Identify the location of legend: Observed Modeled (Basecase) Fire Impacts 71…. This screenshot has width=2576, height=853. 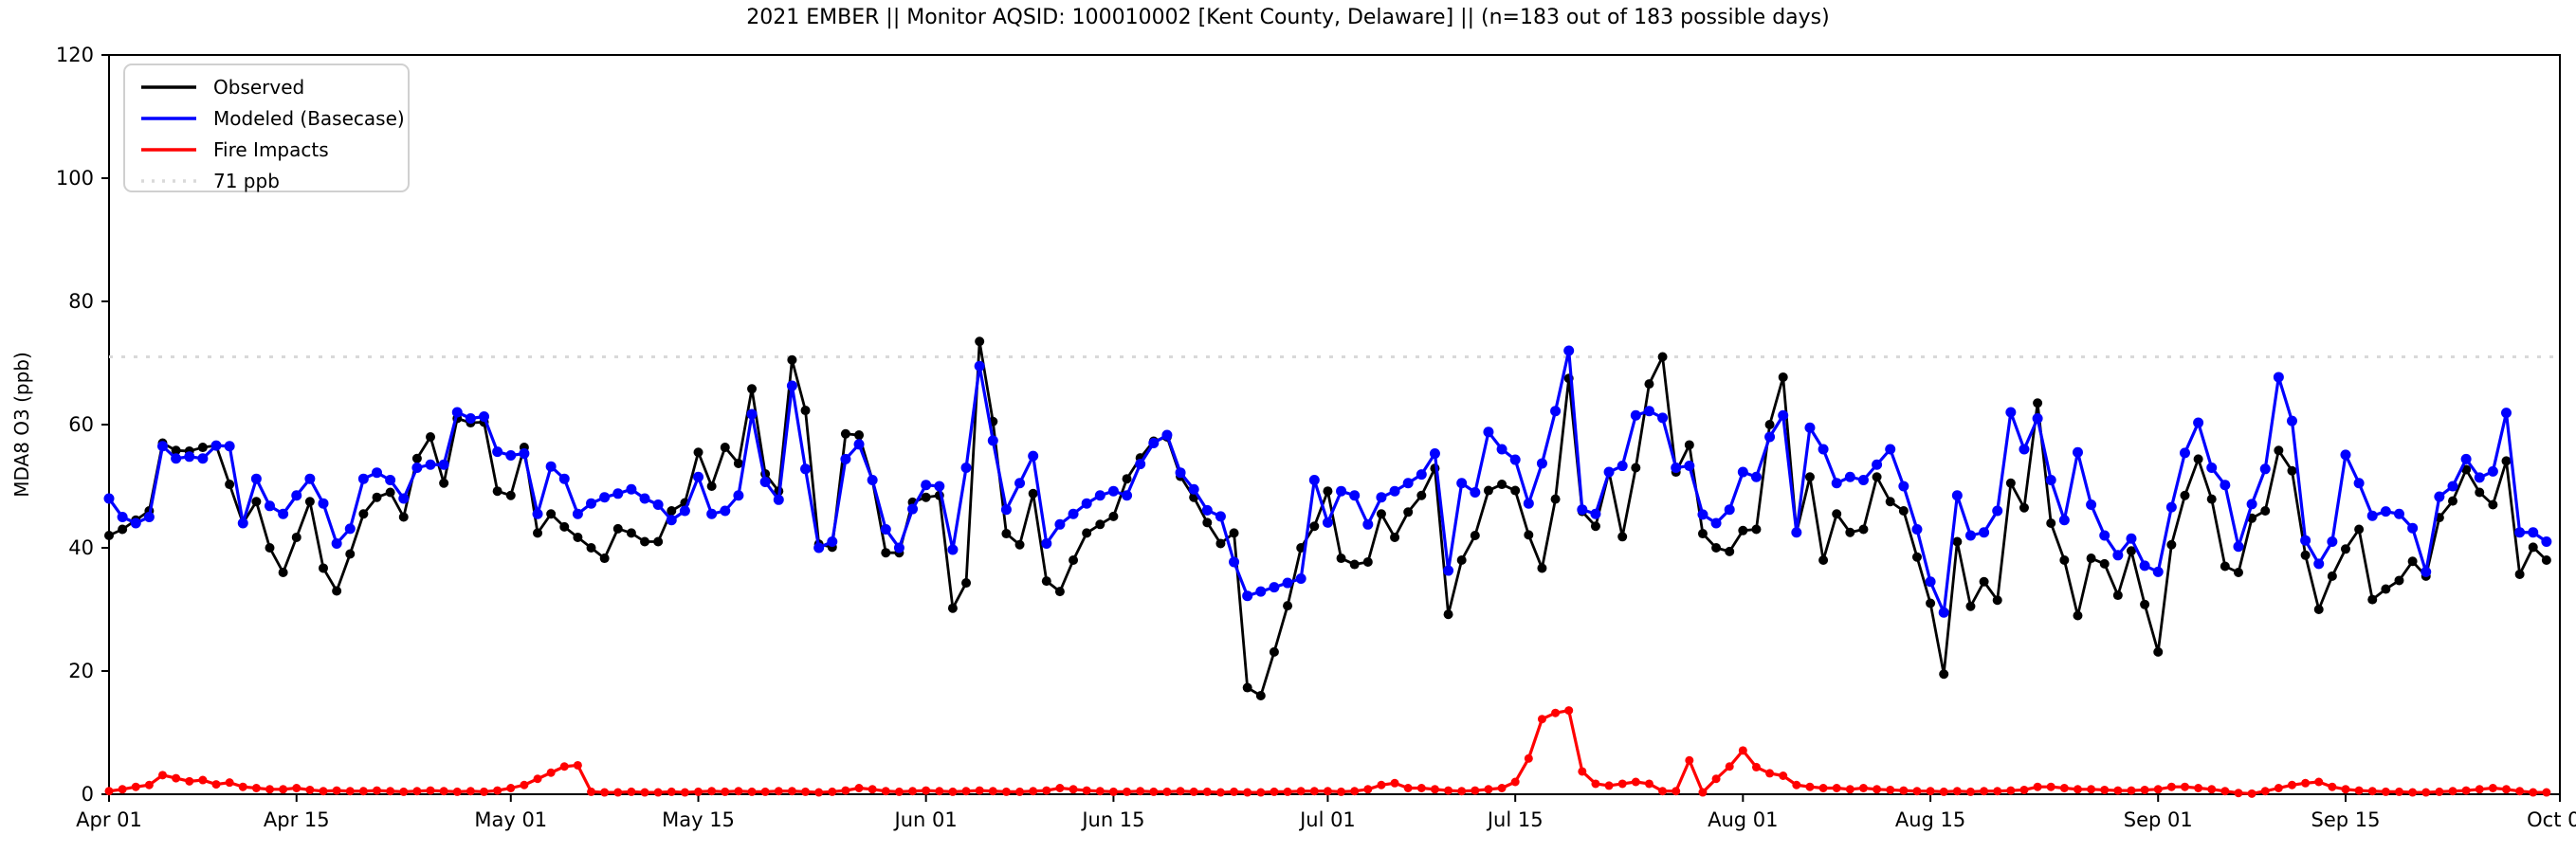
(266, 128).